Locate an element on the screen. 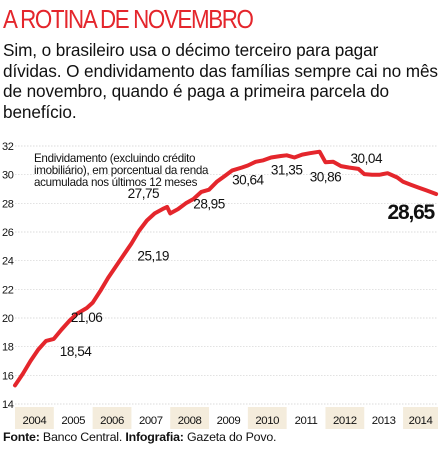  credit-value: Gazeta do Povo. is located at coordinates (231, 437).